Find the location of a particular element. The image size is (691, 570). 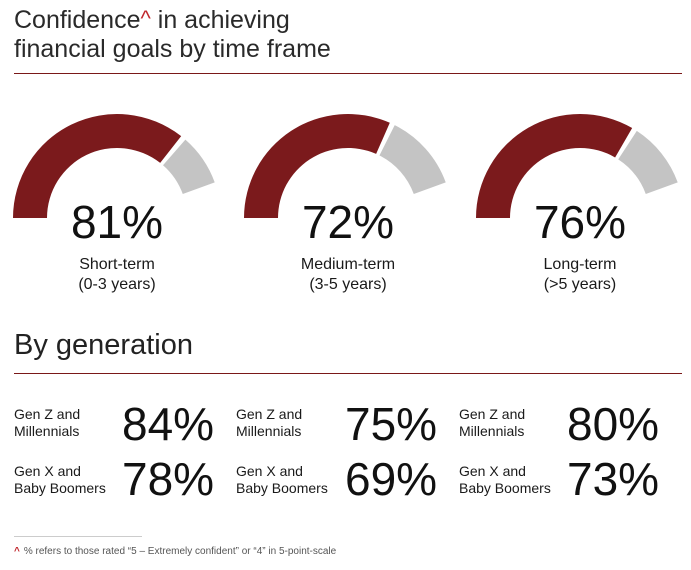

gauge-label-line1: Medium-term is located at coordinates (348, 264).